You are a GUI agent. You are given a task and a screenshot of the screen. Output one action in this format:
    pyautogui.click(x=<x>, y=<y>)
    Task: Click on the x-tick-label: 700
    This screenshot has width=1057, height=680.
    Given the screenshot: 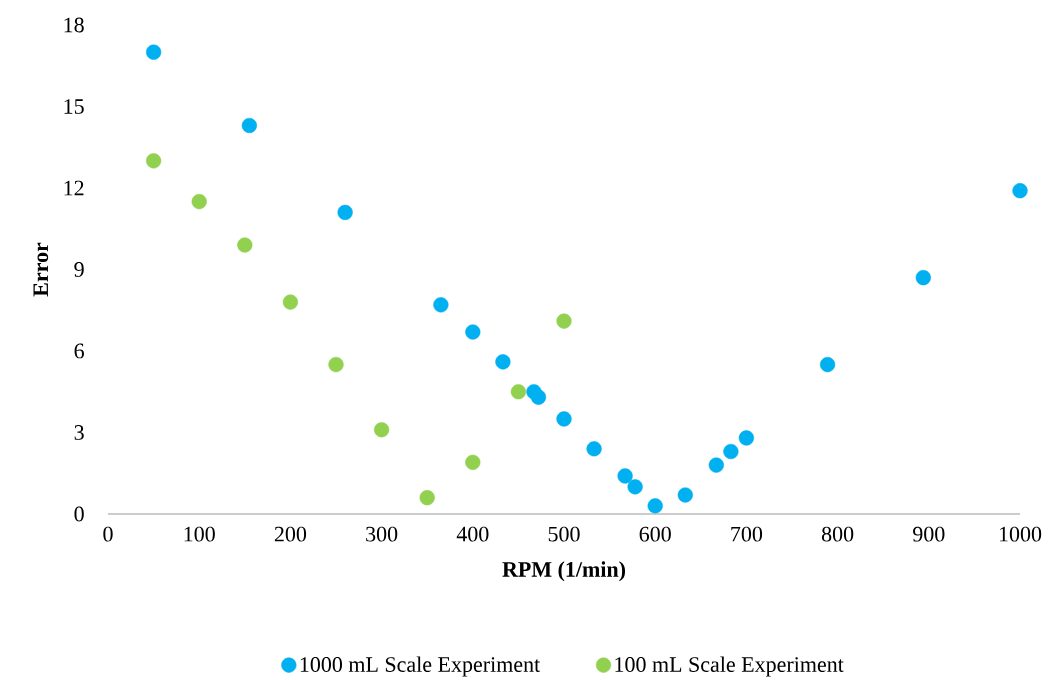 What is the action you would take?
    pyautogui.click(x=747, y=534)
    